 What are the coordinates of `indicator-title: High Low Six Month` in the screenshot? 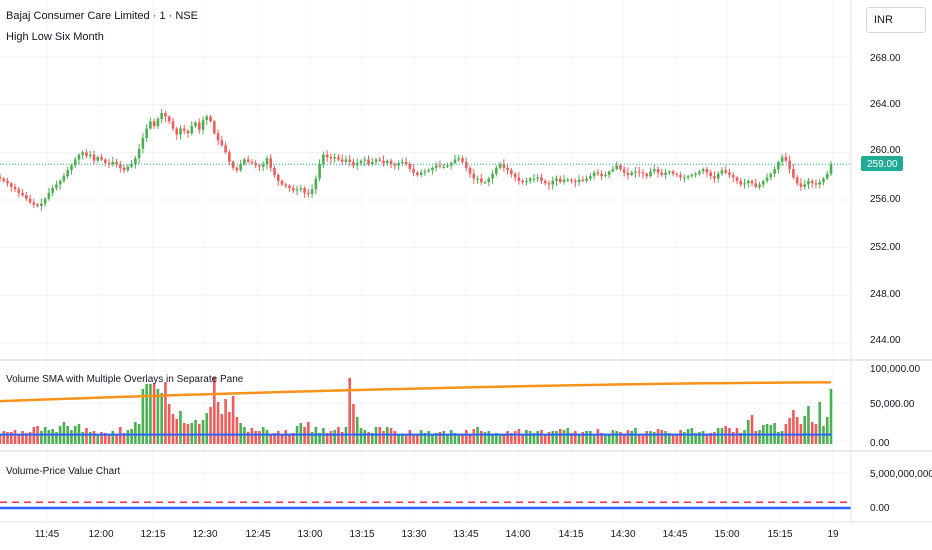 It's located at (55, 37).